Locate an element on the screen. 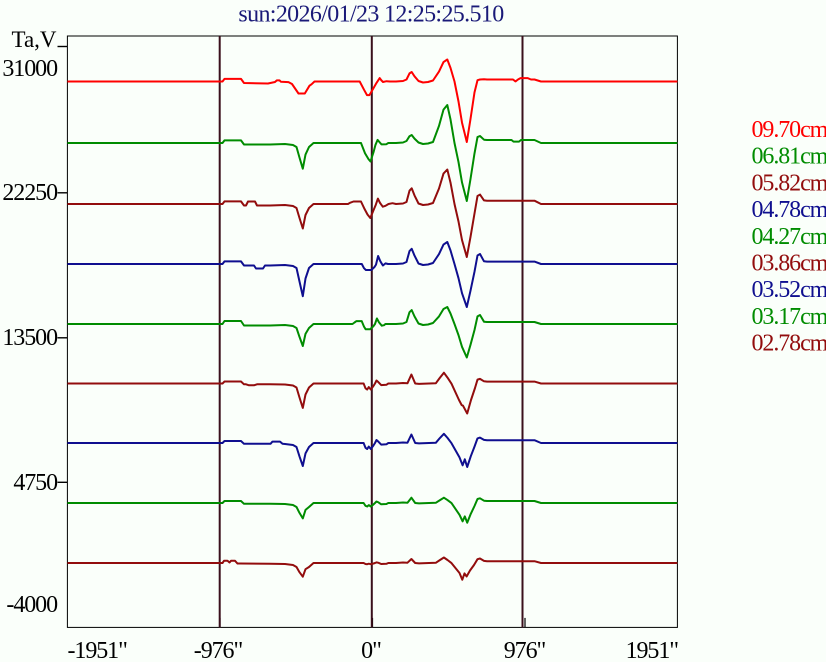 This screenshot has height=662, width=826. svg-text: 09.70cm is located at coordinates (789, 130).